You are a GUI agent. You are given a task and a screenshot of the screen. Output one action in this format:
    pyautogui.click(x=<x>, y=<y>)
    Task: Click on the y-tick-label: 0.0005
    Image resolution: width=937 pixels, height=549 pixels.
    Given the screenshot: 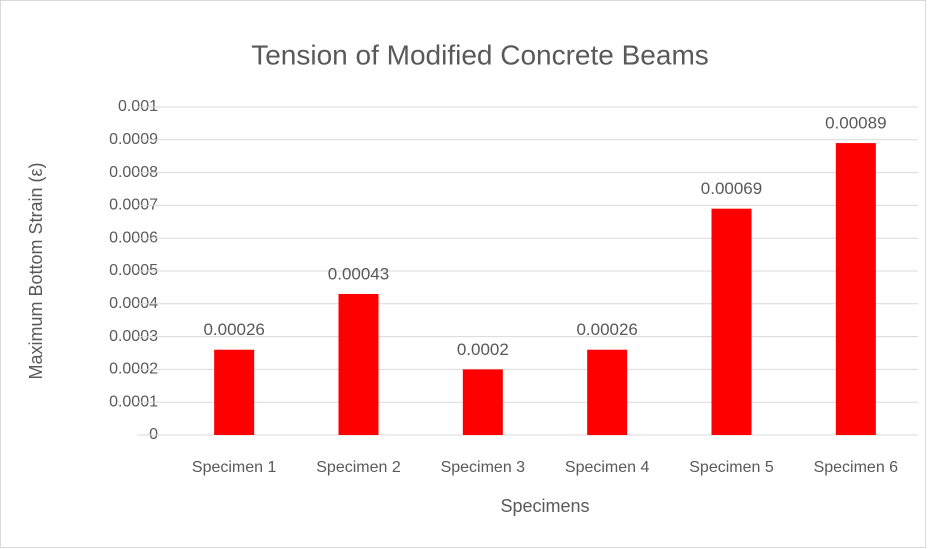 What is the action you would take?
    pyautogui.click(x=133, y=270)
    